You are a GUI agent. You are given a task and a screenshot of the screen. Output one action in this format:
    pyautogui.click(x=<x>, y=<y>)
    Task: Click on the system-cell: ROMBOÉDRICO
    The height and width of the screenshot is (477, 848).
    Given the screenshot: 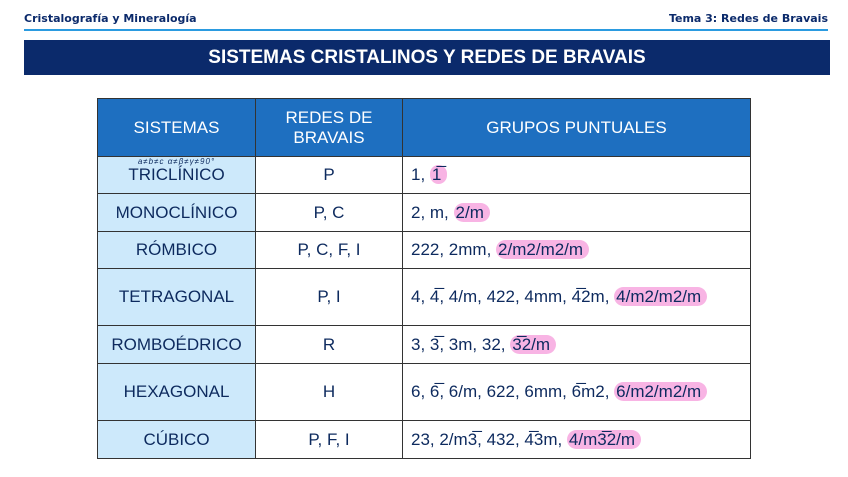 What is the action you would take?
    pyautogui.click(x=176, y=344)
    